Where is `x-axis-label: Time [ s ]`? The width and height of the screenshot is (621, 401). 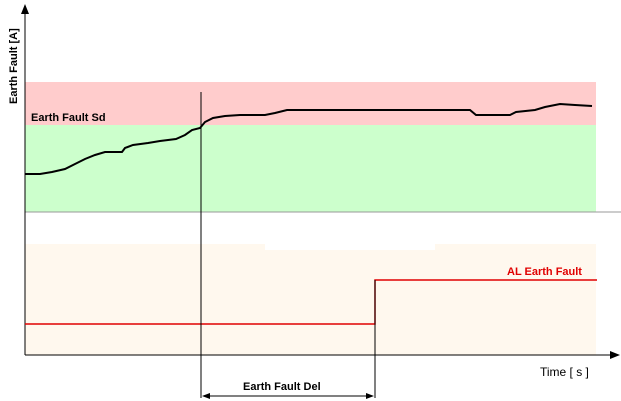 x-axis-label: Time [ s ] is located at coordinates (564, 372).